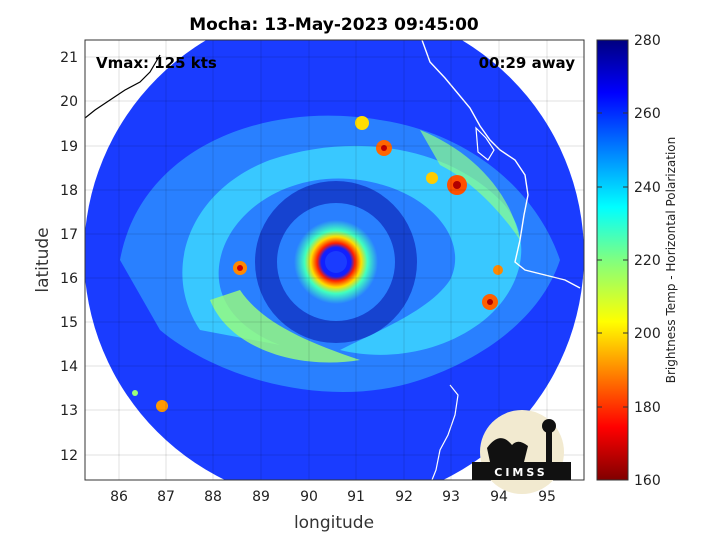 This screenshot has width=720, height=540. Describe the element at coordinates (69, 257) in the screenshot. I see `y-tick-labels: 12 13 14 15 16 17 18 19 20 21` at that location.